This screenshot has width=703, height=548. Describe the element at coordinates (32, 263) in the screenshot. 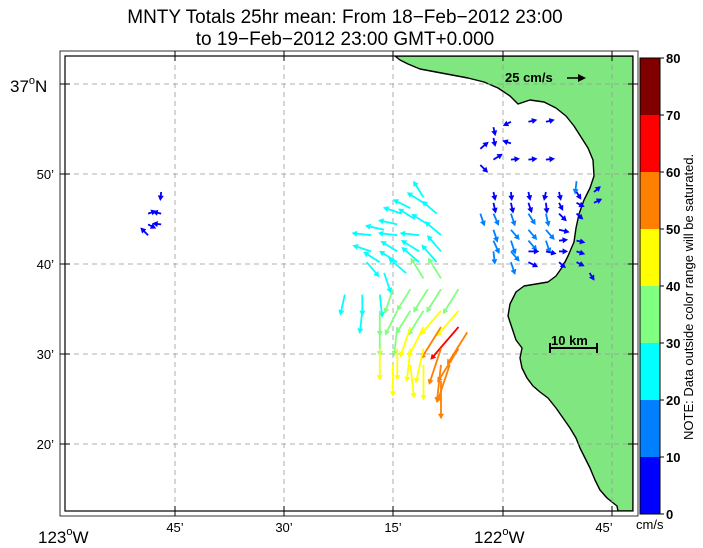

I see `latitude-labels: 37oN 50’ 40’ 30’ 20’` at that location.